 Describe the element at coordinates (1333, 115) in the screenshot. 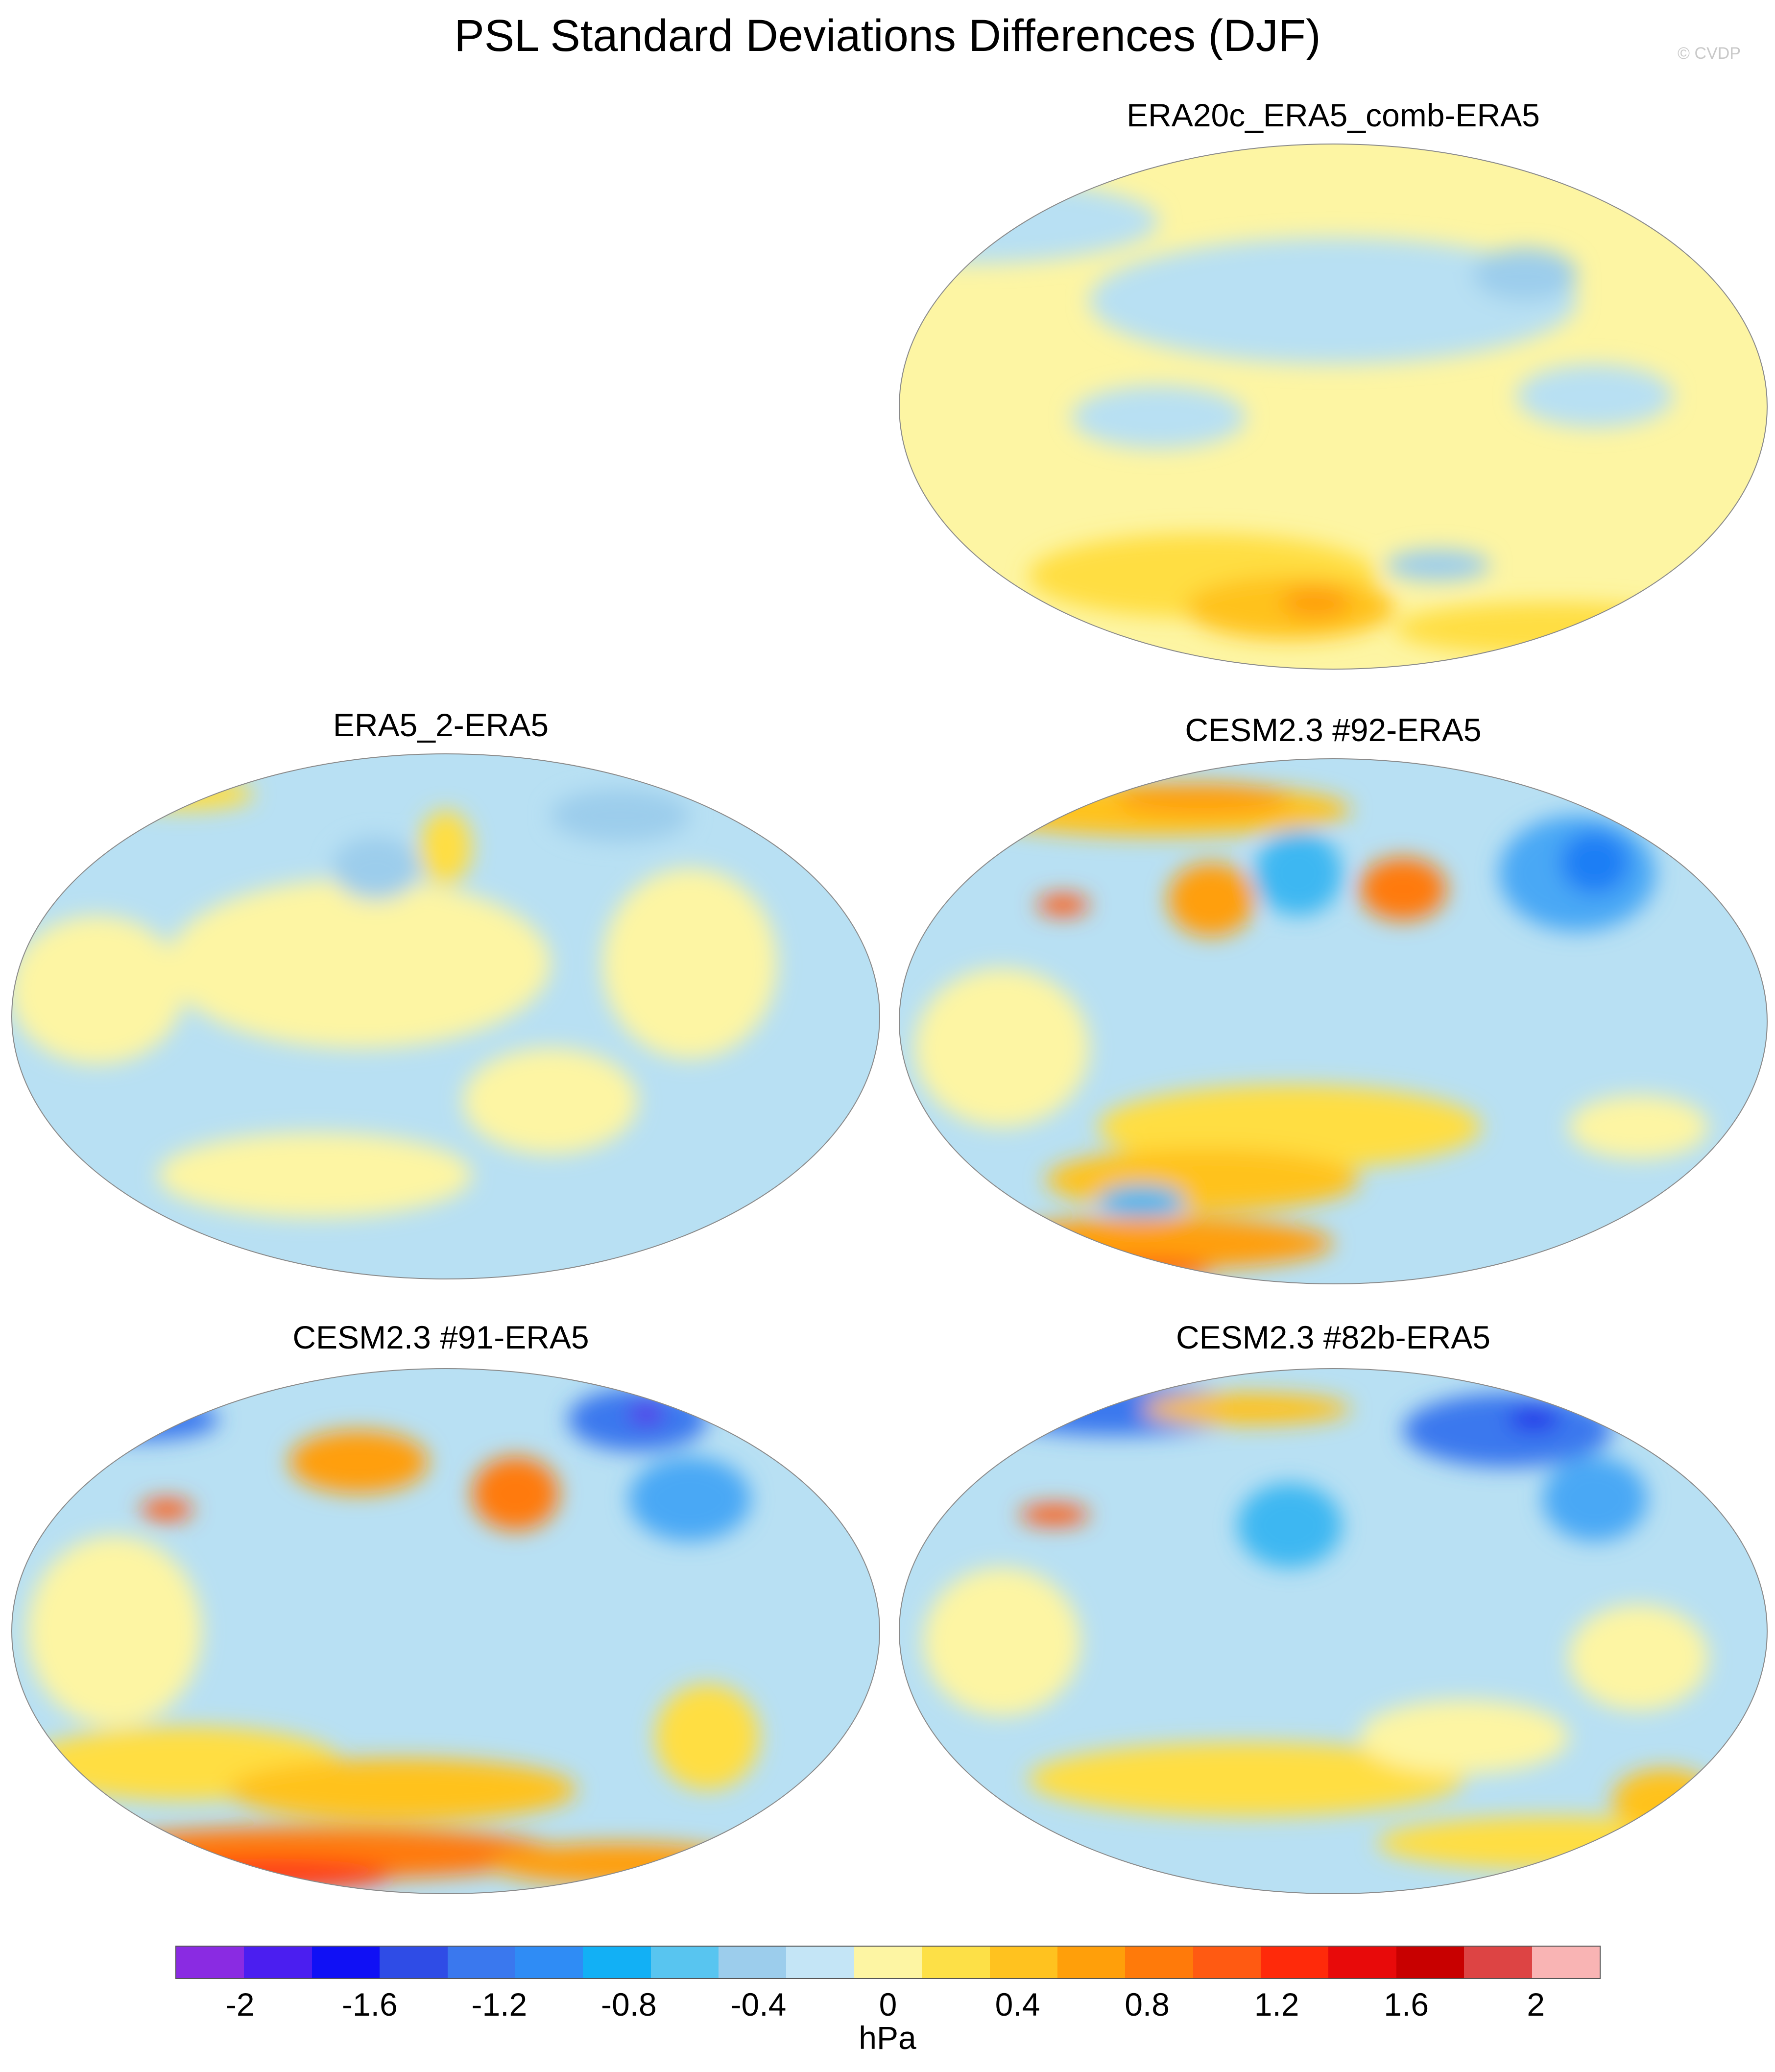

I see `panel-title-era20c: ERA20c_ERA5_comb-ERA5` at that location.